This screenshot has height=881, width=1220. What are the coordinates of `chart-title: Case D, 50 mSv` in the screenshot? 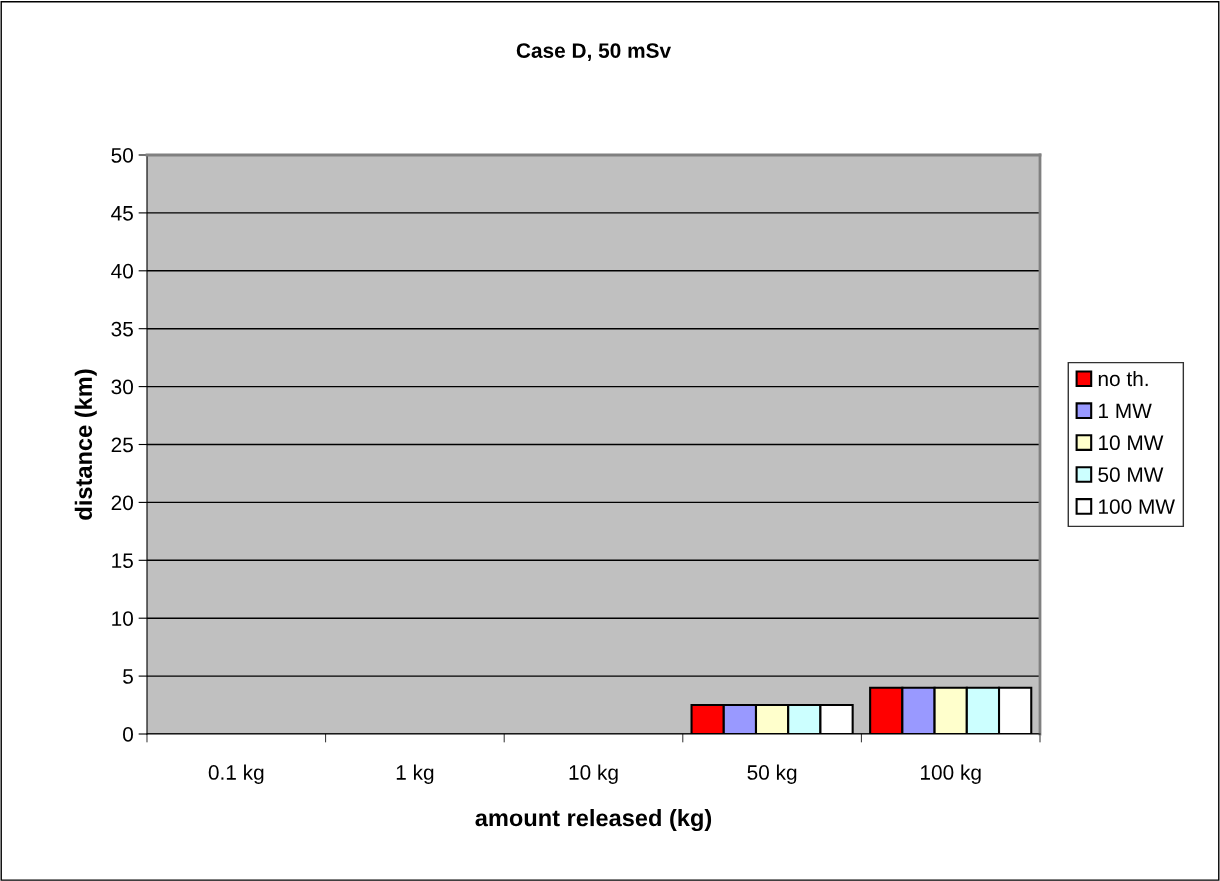 It's located at (593, 52).